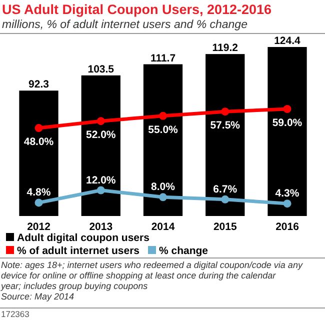 This screenshot has height=320, width=325. I want to click on data-label: 48.0%, so click(39, 142).